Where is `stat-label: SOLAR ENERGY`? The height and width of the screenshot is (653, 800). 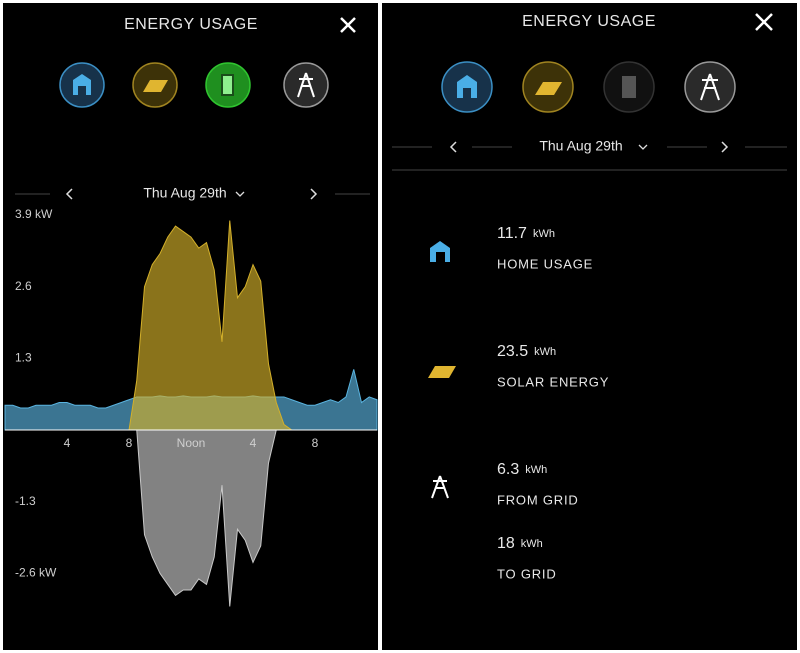 stat-label: SOLAR ENERGY is located at coordinates (553, 381).